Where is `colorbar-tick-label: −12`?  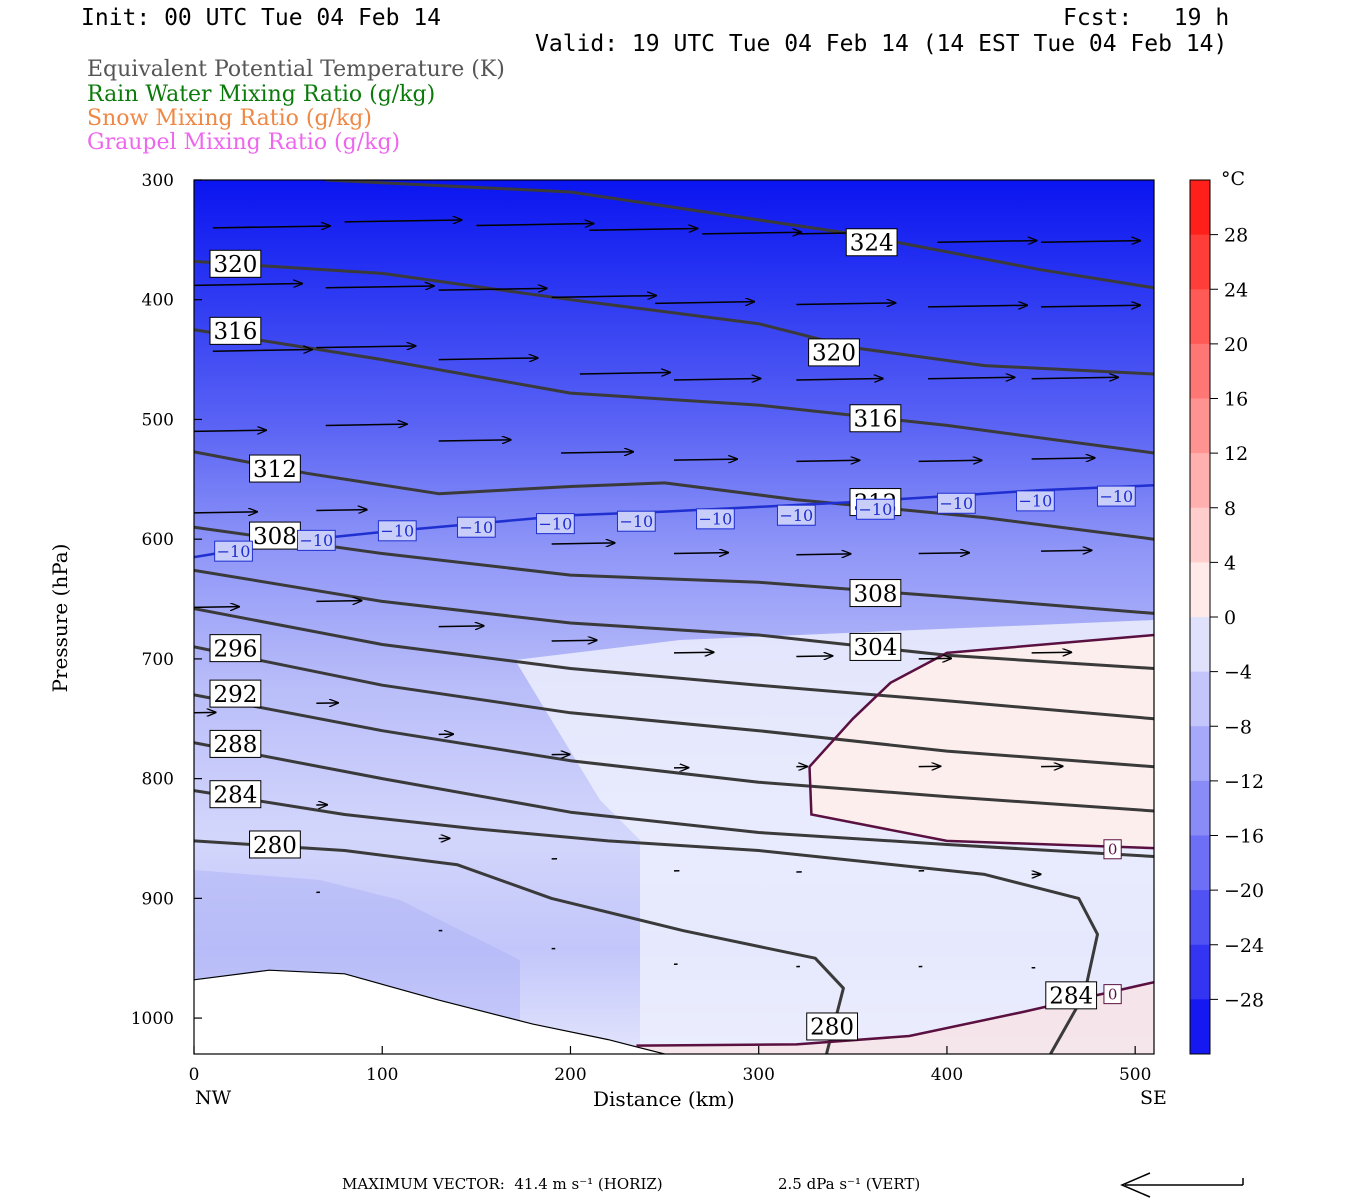
colorbar-tick-label: −12 is located at coordinates (1244, 782).